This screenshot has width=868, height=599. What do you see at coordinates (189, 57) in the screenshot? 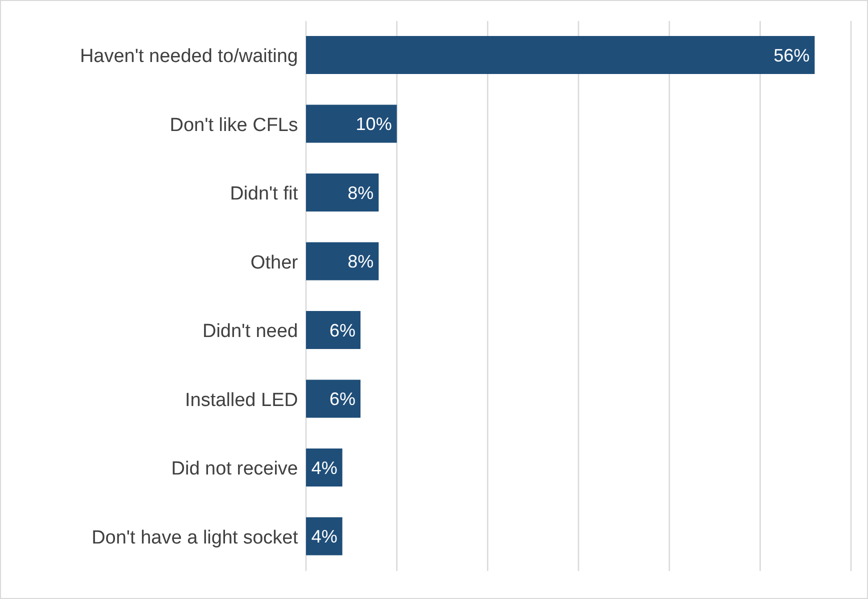
I see `y-tick-label: Haven't needed to/waiting` at bounding box center [189, 57].